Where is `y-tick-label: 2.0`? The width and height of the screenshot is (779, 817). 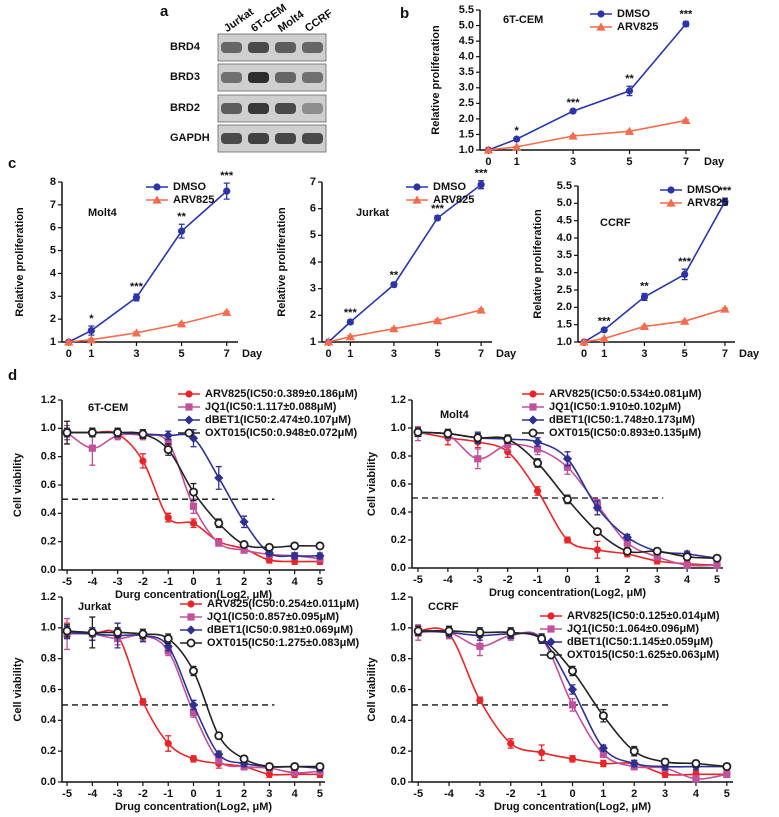 y-tick-label: 2.0 is located at coordinates (564, 307).